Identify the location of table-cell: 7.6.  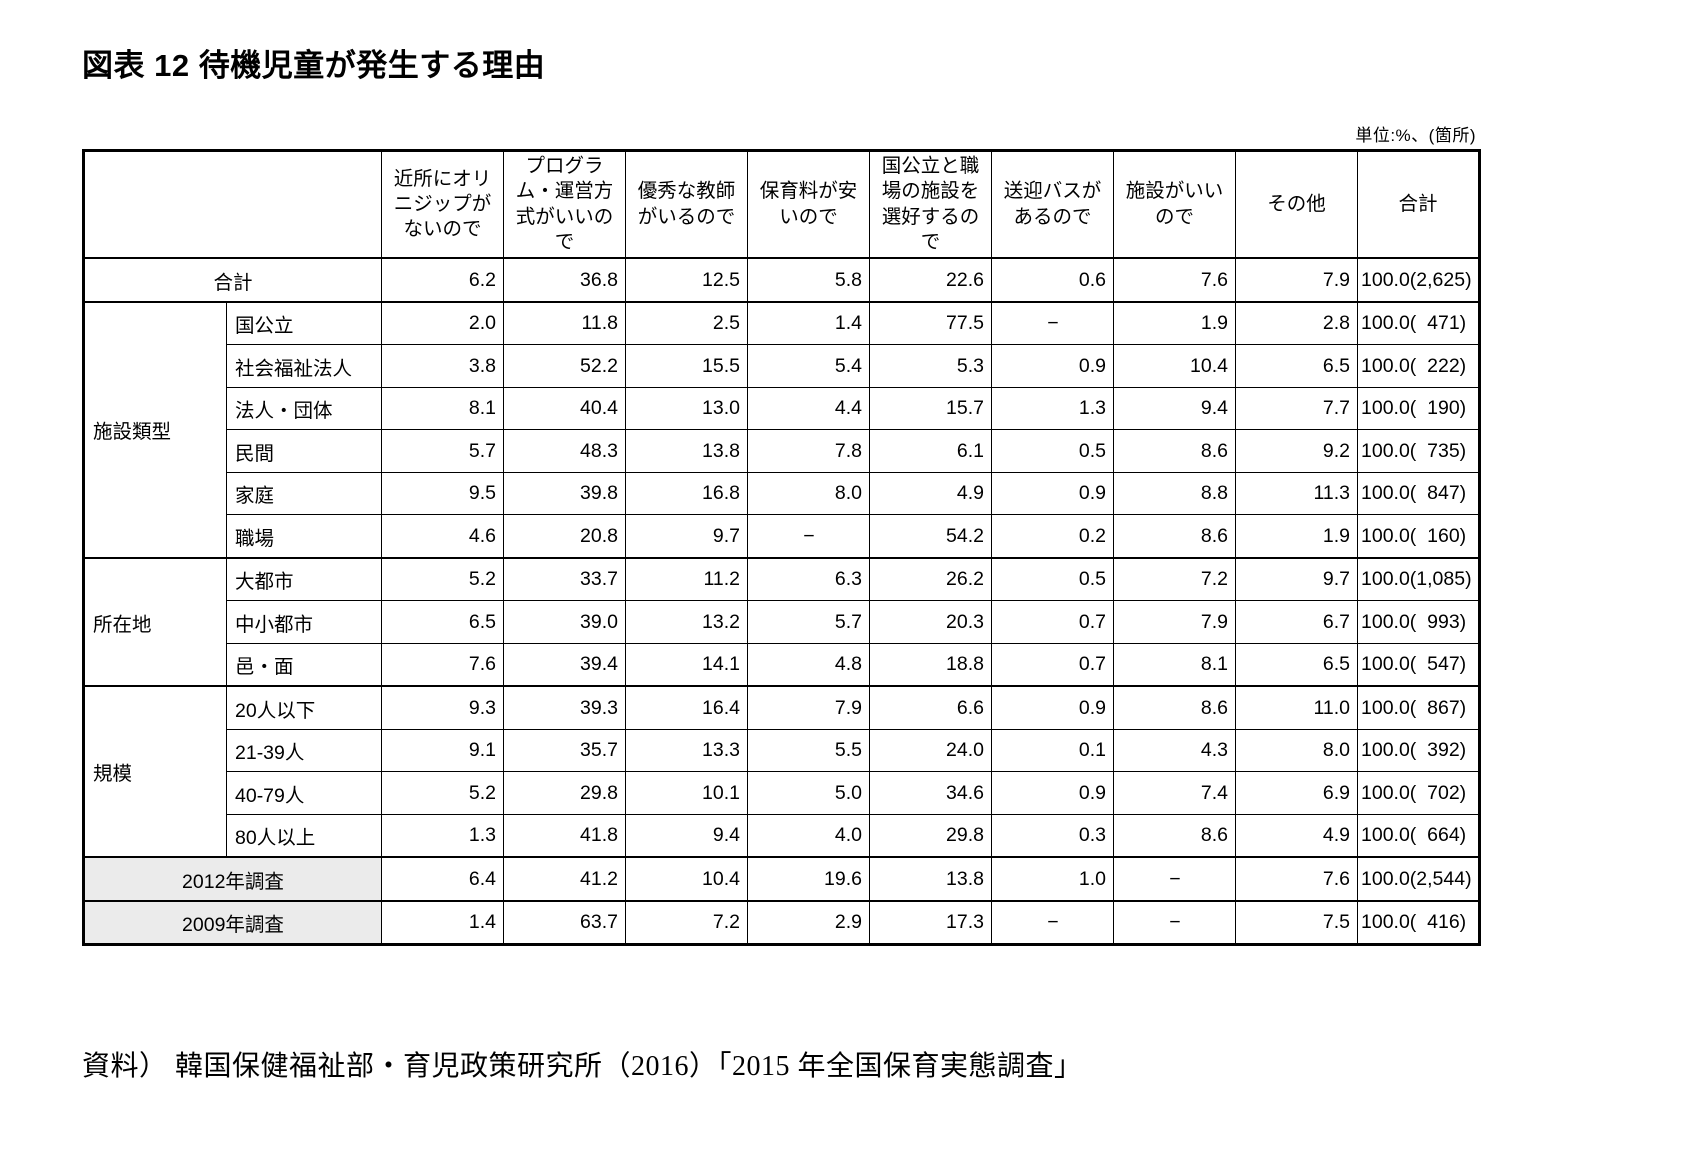
(1174, 280).